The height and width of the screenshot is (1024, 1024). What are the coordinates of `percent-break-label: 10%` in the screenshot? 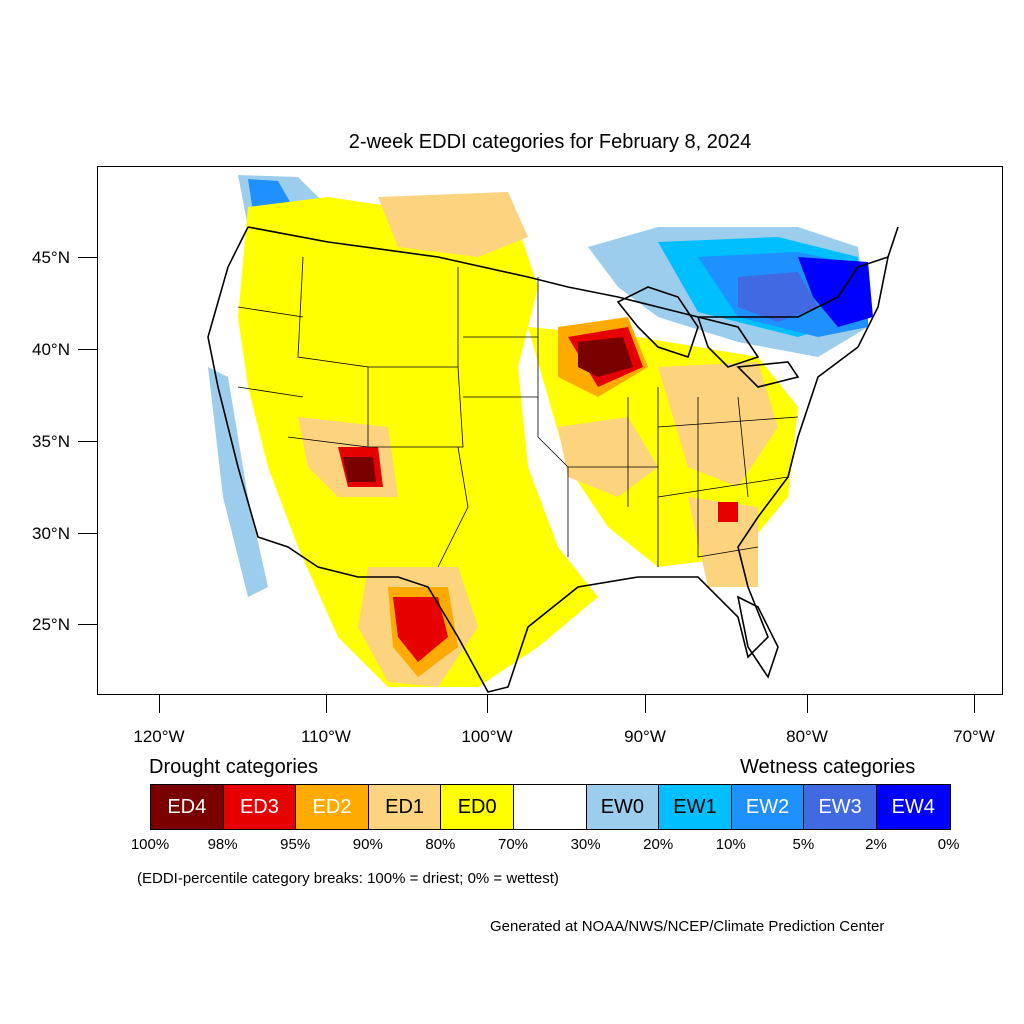 It's located at (730, 844).